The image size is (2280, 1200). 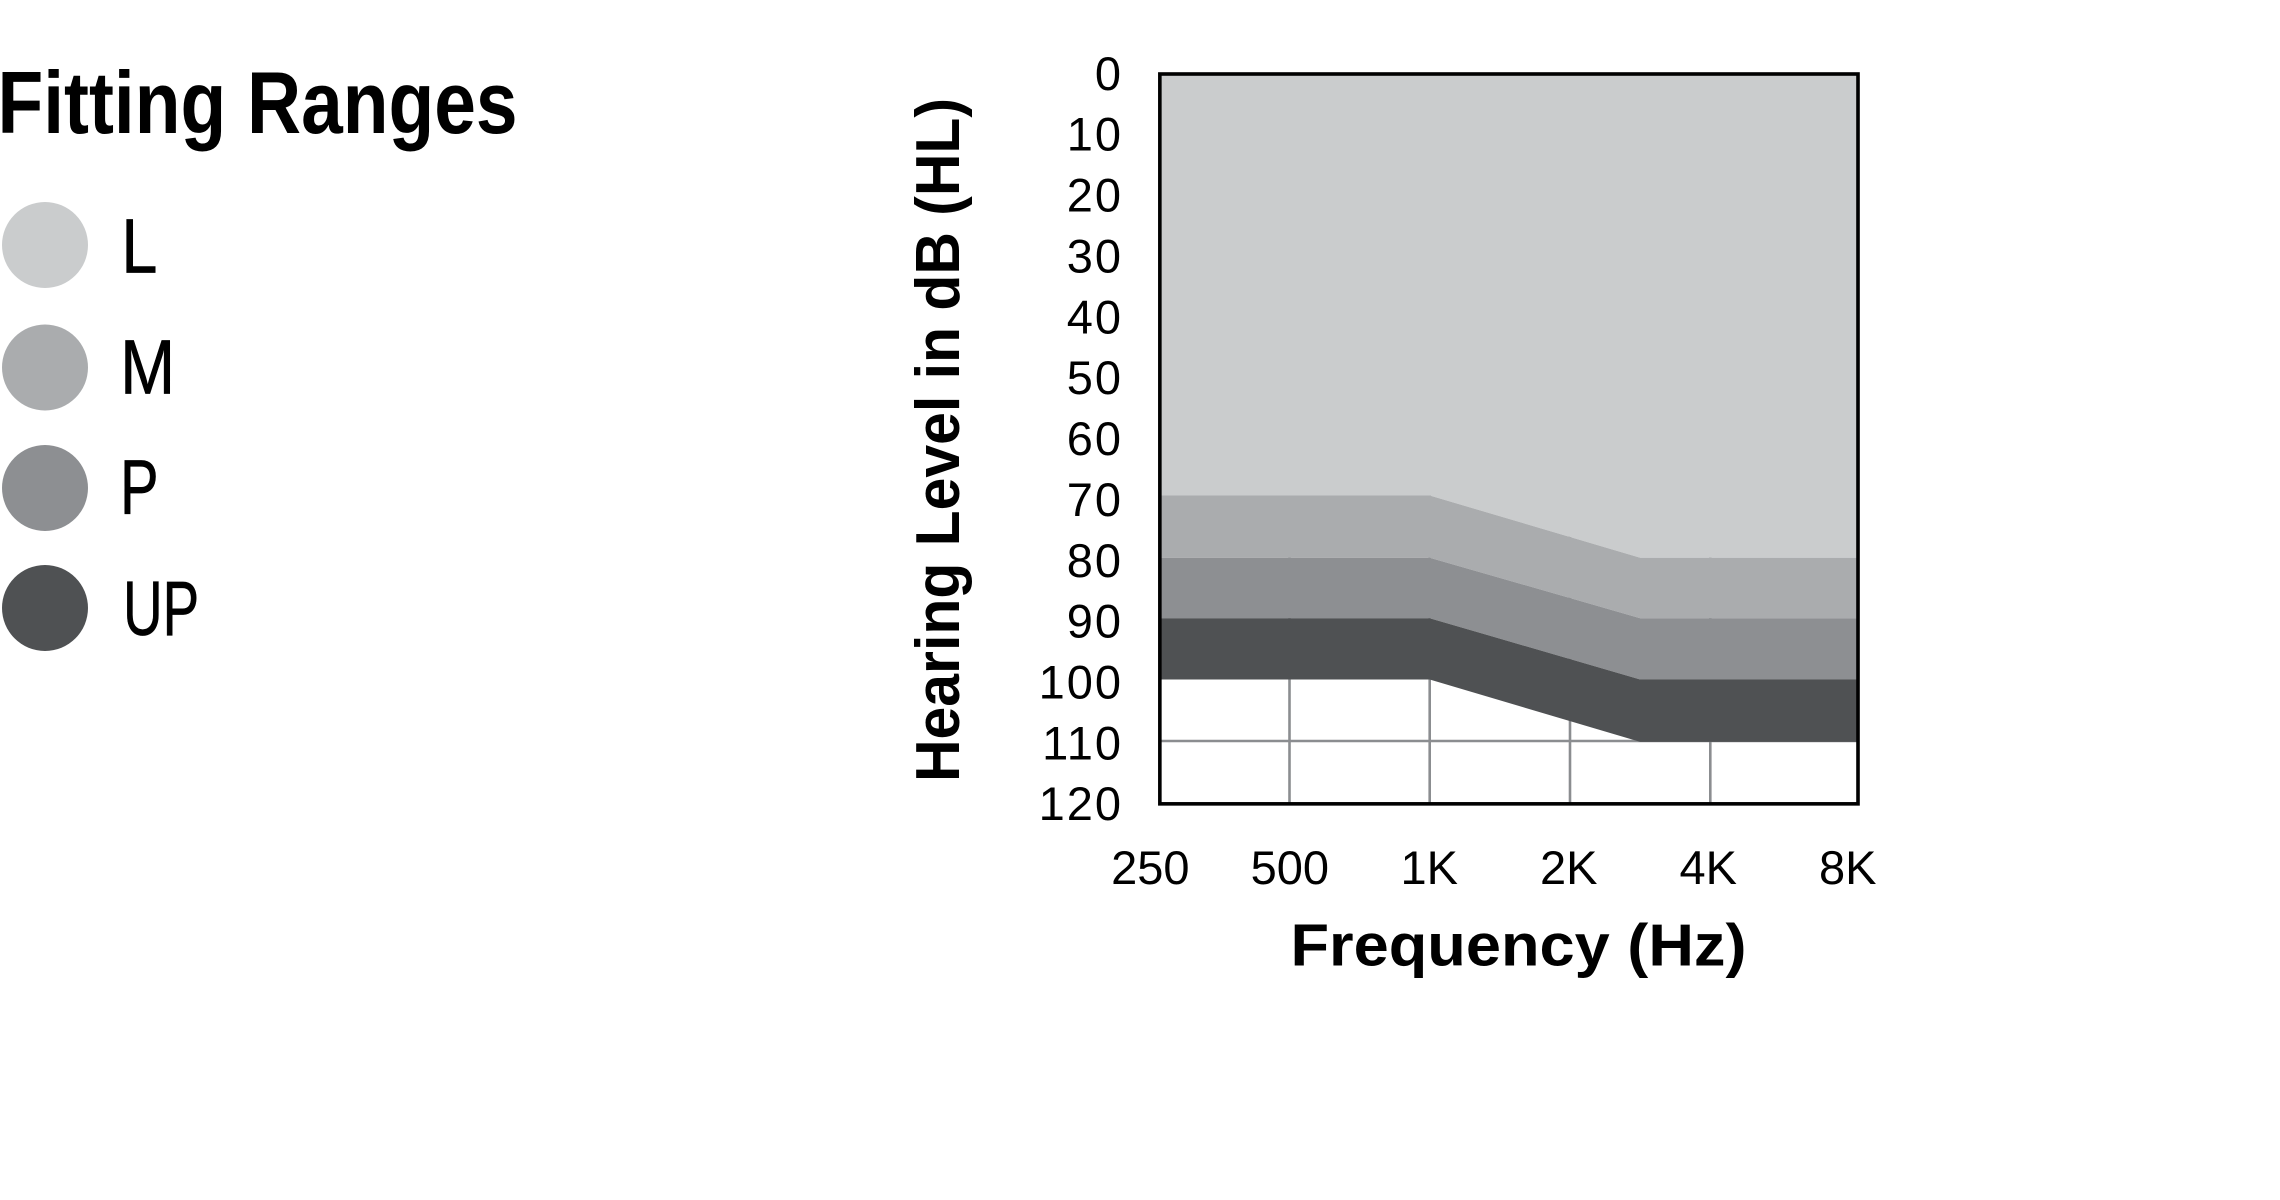 I want to click on svg-text: 120, so click(x=1081, y=803).